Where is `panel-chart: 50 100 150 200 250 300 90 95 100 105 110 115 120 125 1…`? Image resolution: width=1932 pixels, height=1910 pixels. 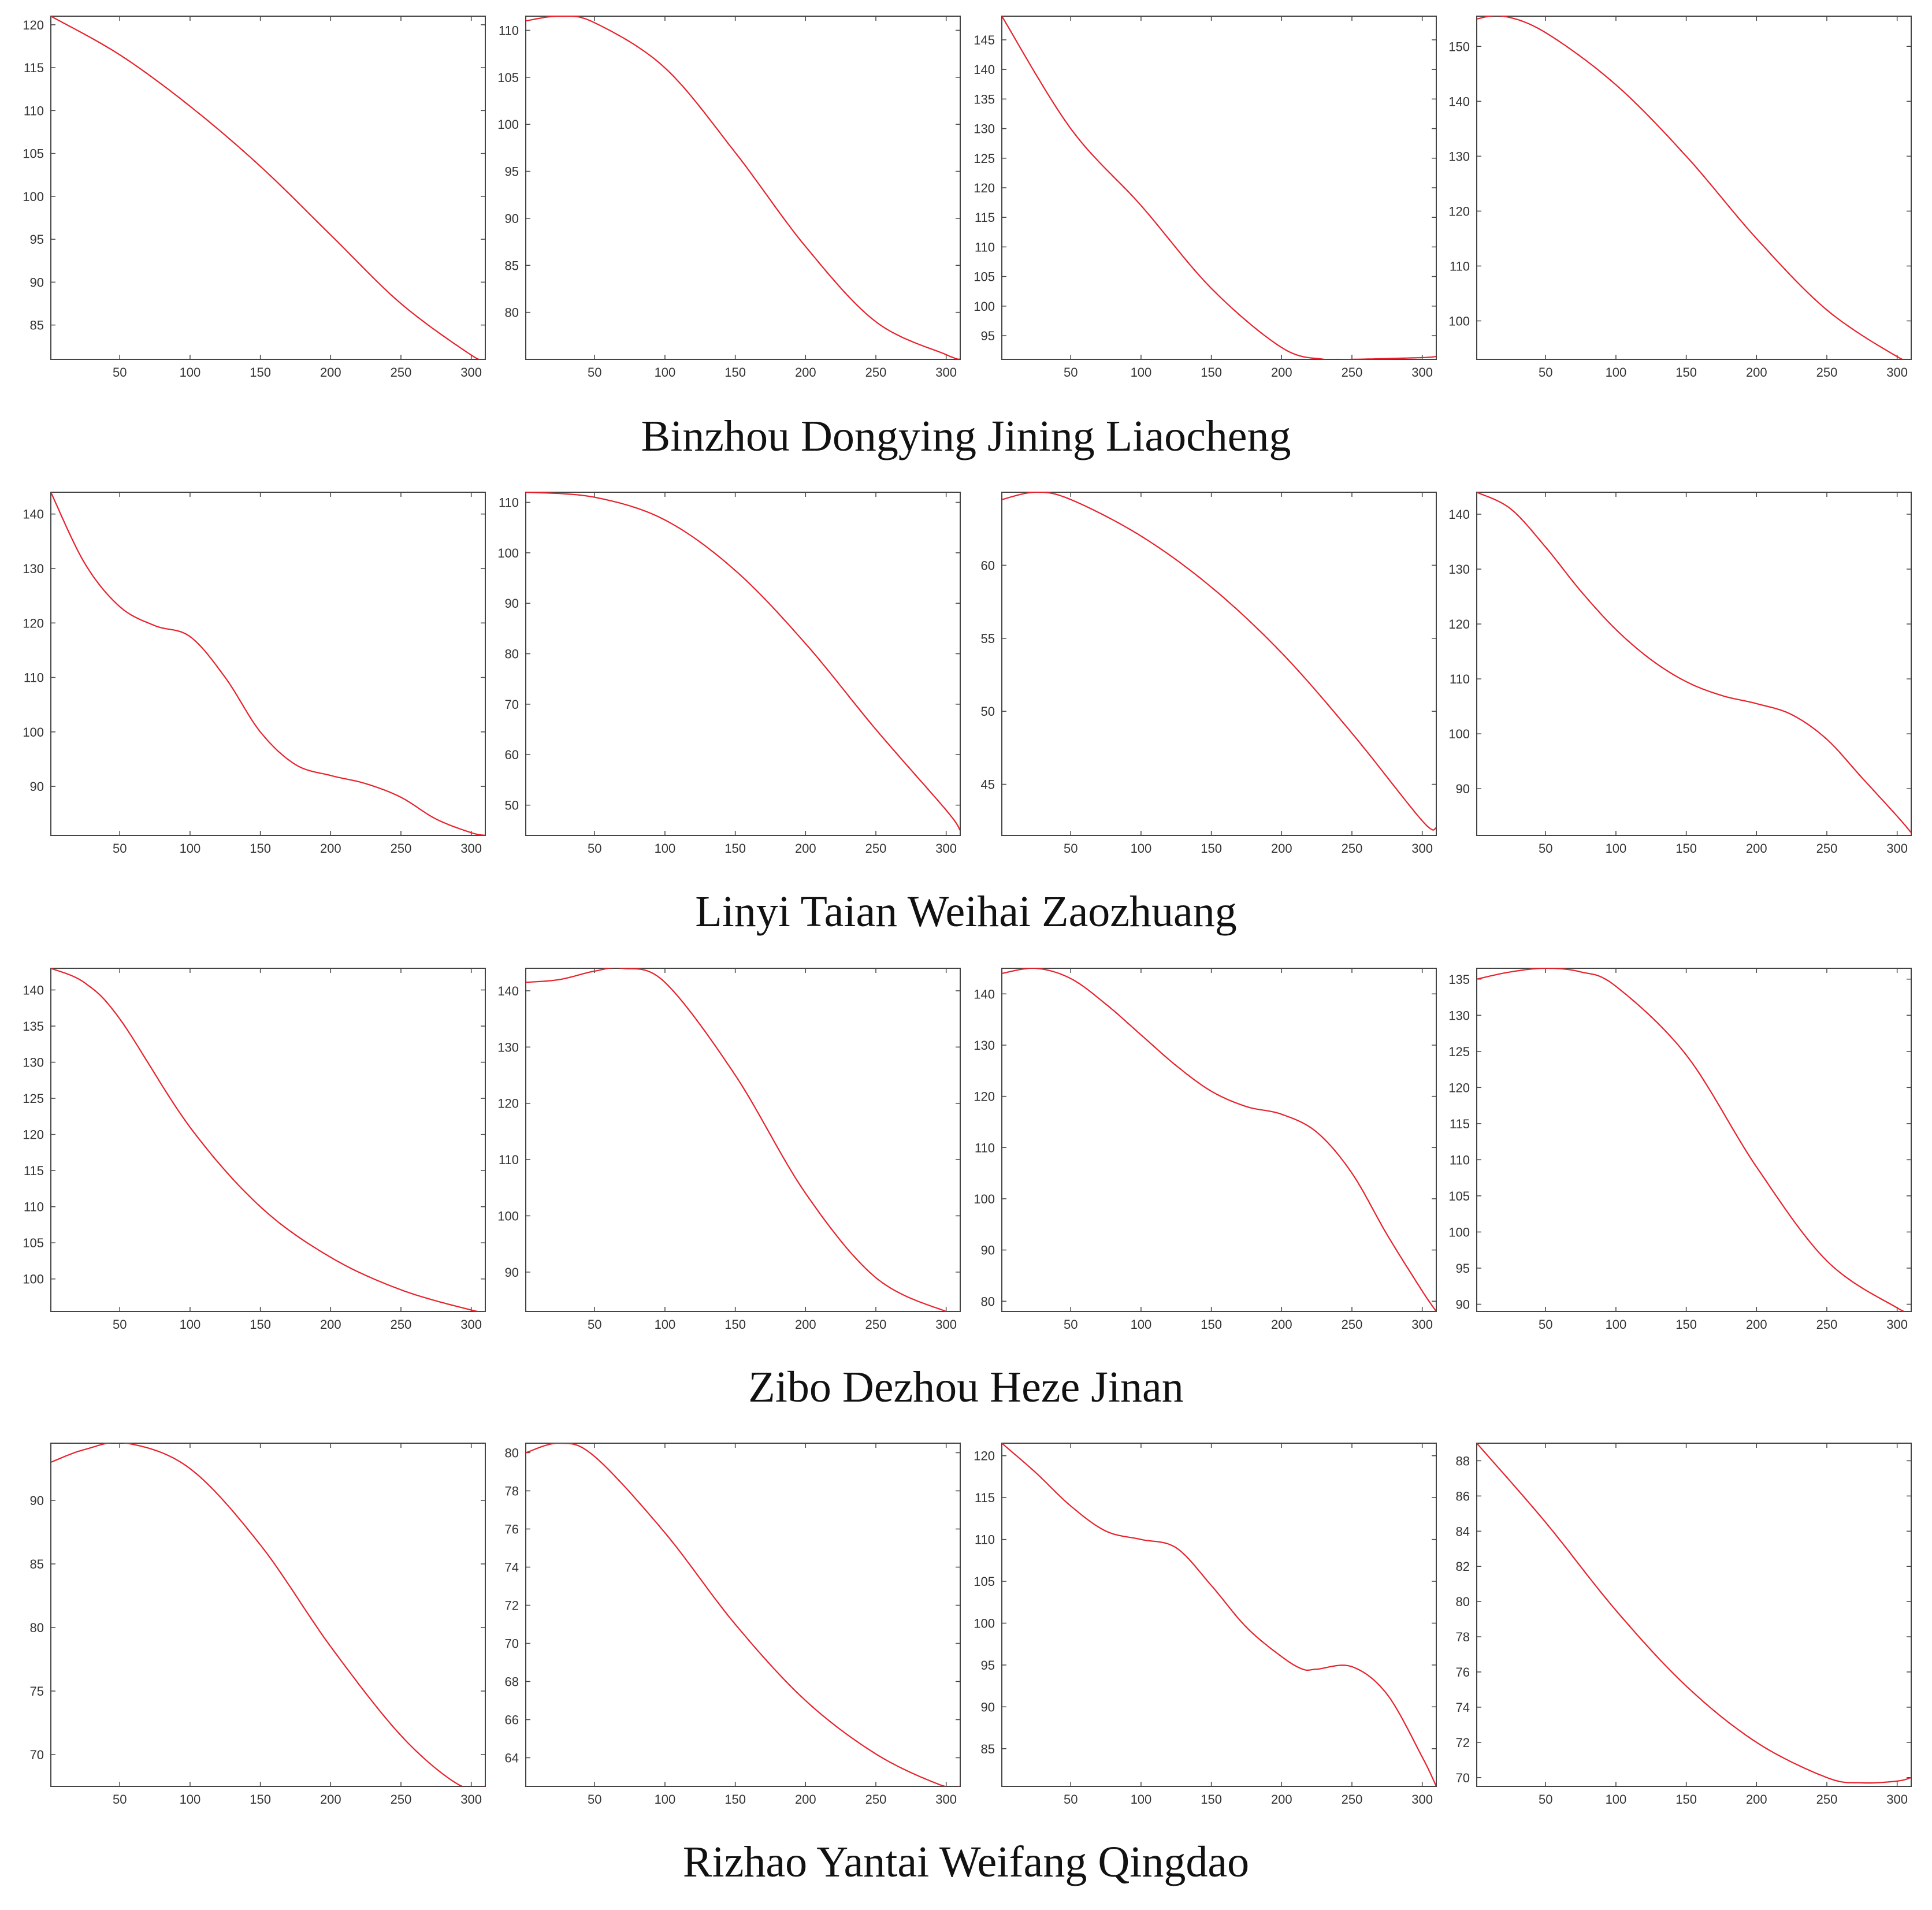
panel-chart: 50 100 150 200 250 300 90 95 100 105 110 115 120 125 1… is located at coordinates (1680, 1150).